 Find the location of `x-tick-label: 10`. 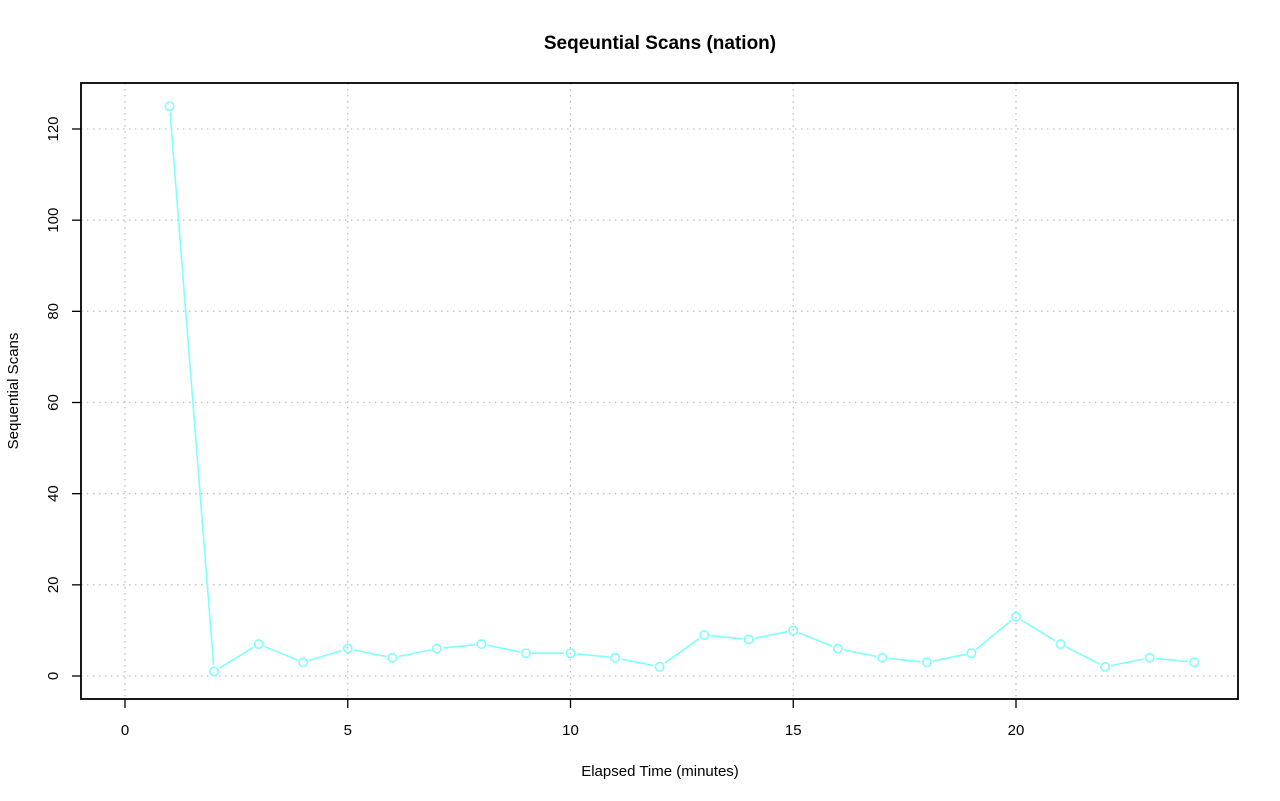

x-tick-label: 10 is located at coordinates (570, 730).